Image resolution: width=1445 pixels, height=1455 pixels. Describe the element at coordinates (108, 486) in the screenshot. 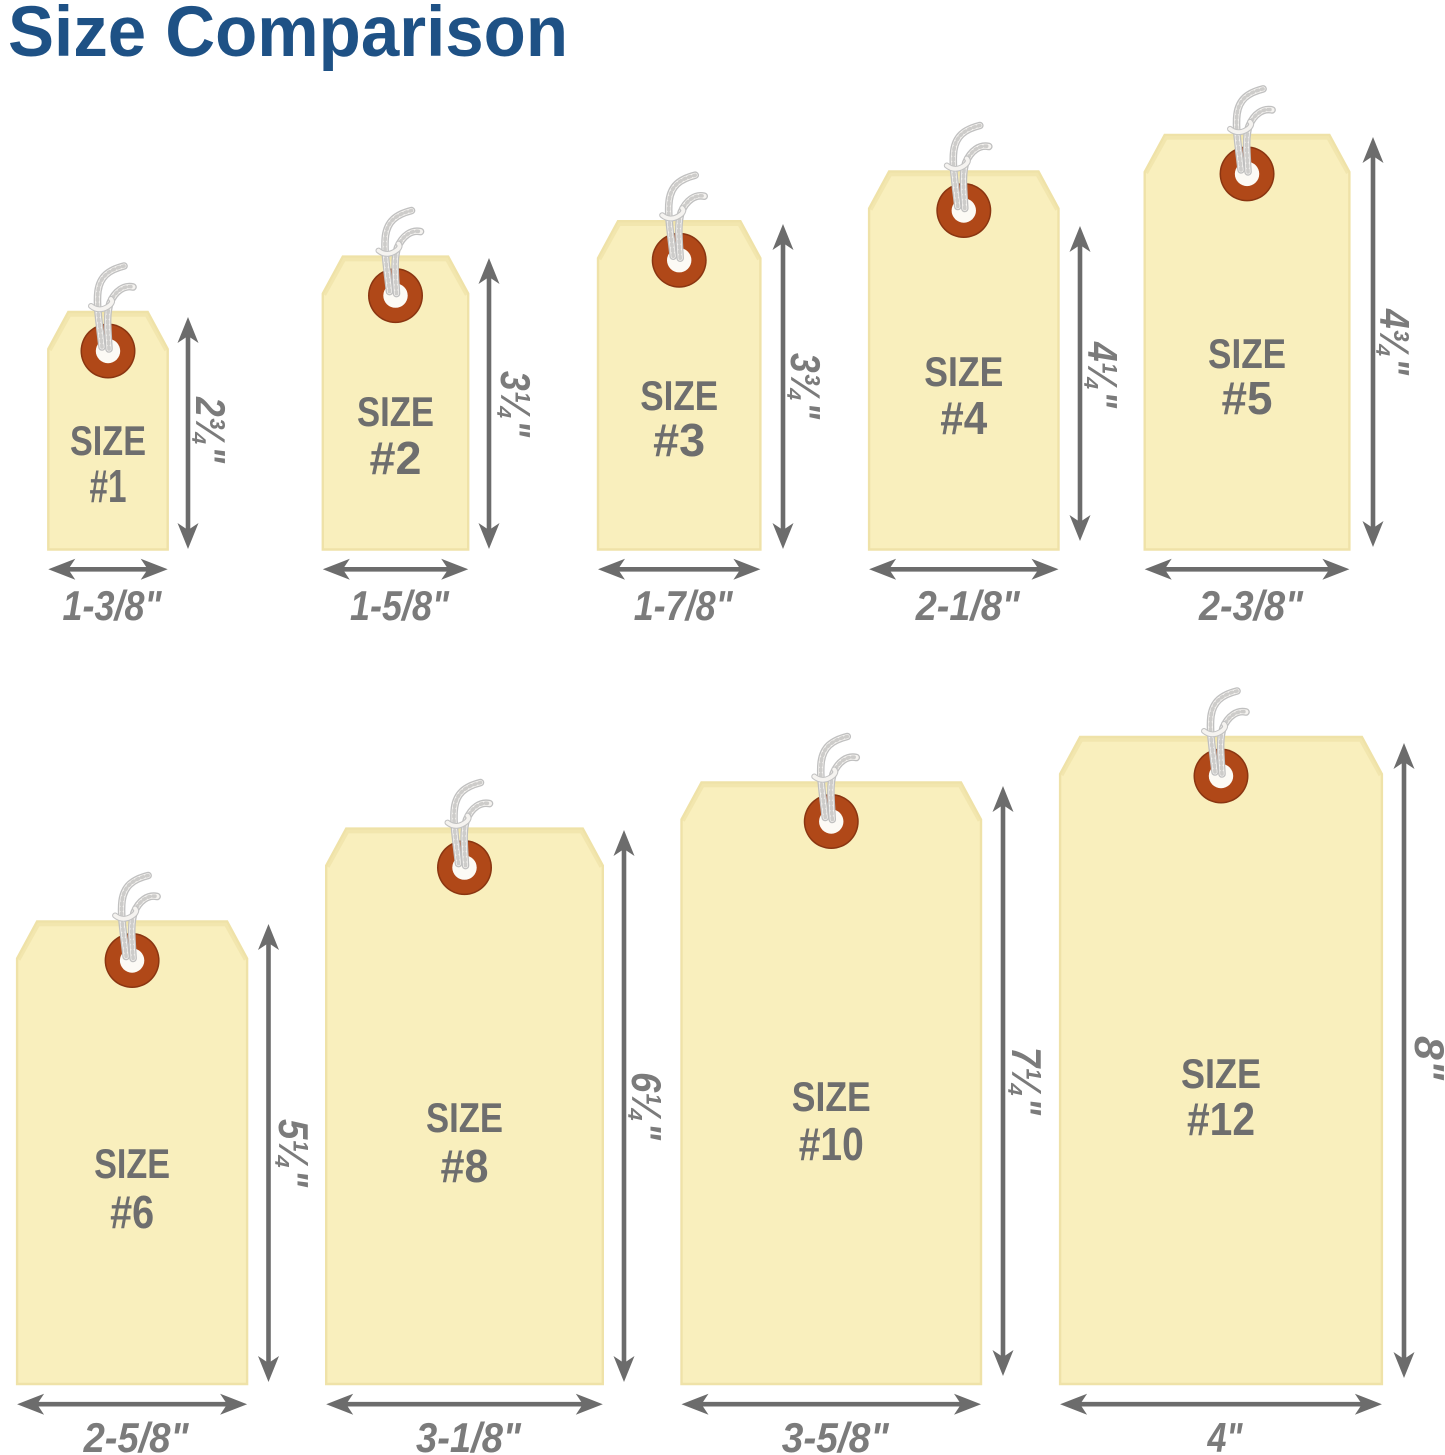

I see `svg-text: #1` at that location.